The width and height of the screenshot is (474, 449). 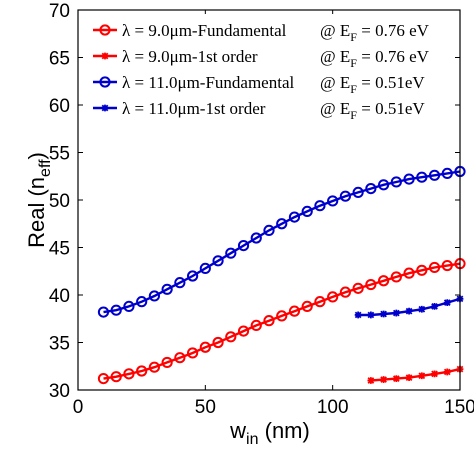 I want to click on y-tick-label: 50, so click(x=59, y=201).